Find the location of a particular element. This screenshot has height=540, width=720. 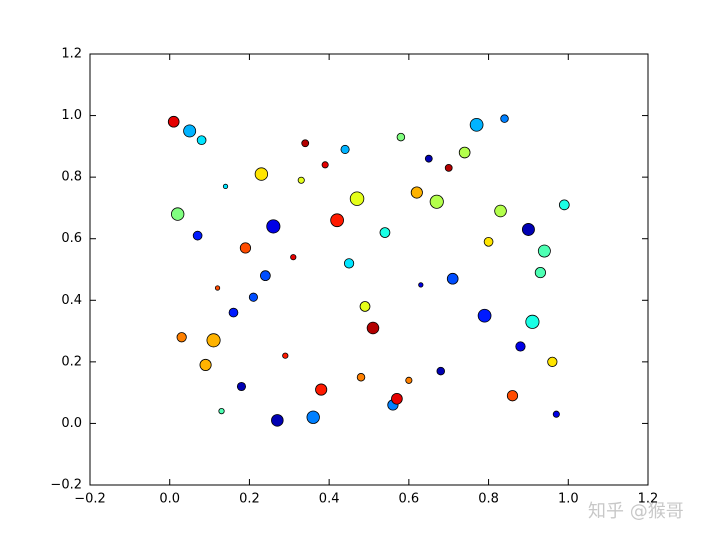

y-tick-label: 0.0 is located at coordinates (71, 423).